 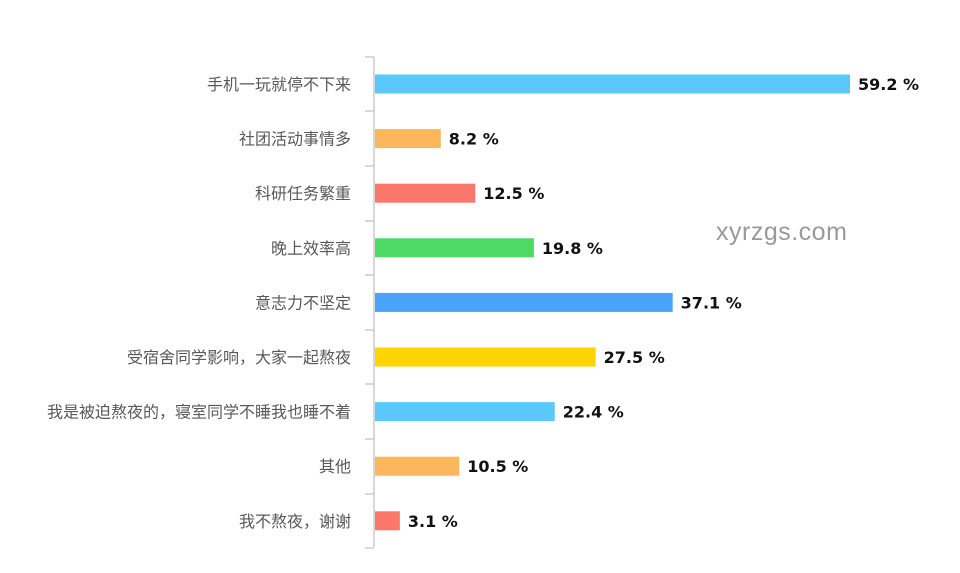 What do you see at coordinates (311, 248) in the screenshot?
I see `category-label: 晚上效率高` at bounding box center [311, 248].